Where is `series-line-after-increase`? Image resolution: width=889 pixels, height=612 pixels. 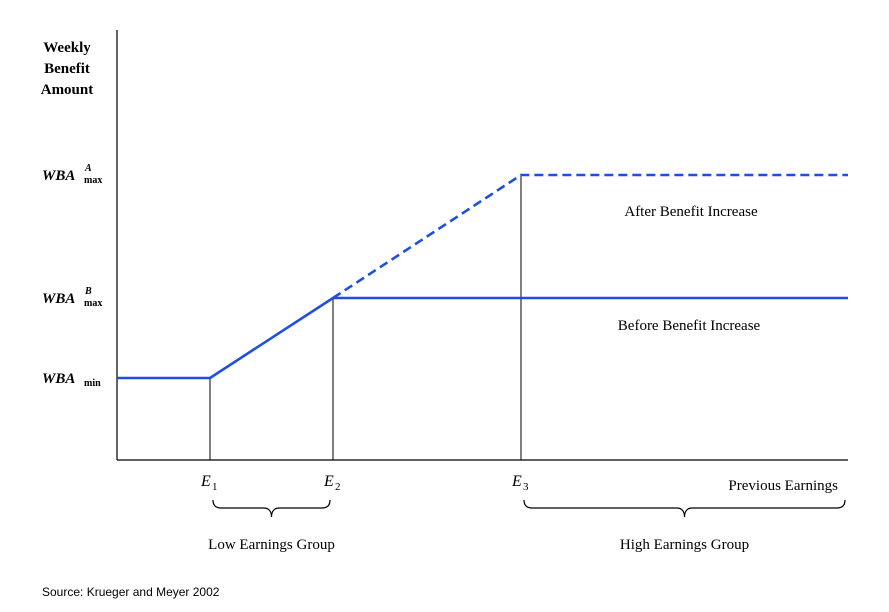 series-line-after-increase is located at coordinates (590, 236).